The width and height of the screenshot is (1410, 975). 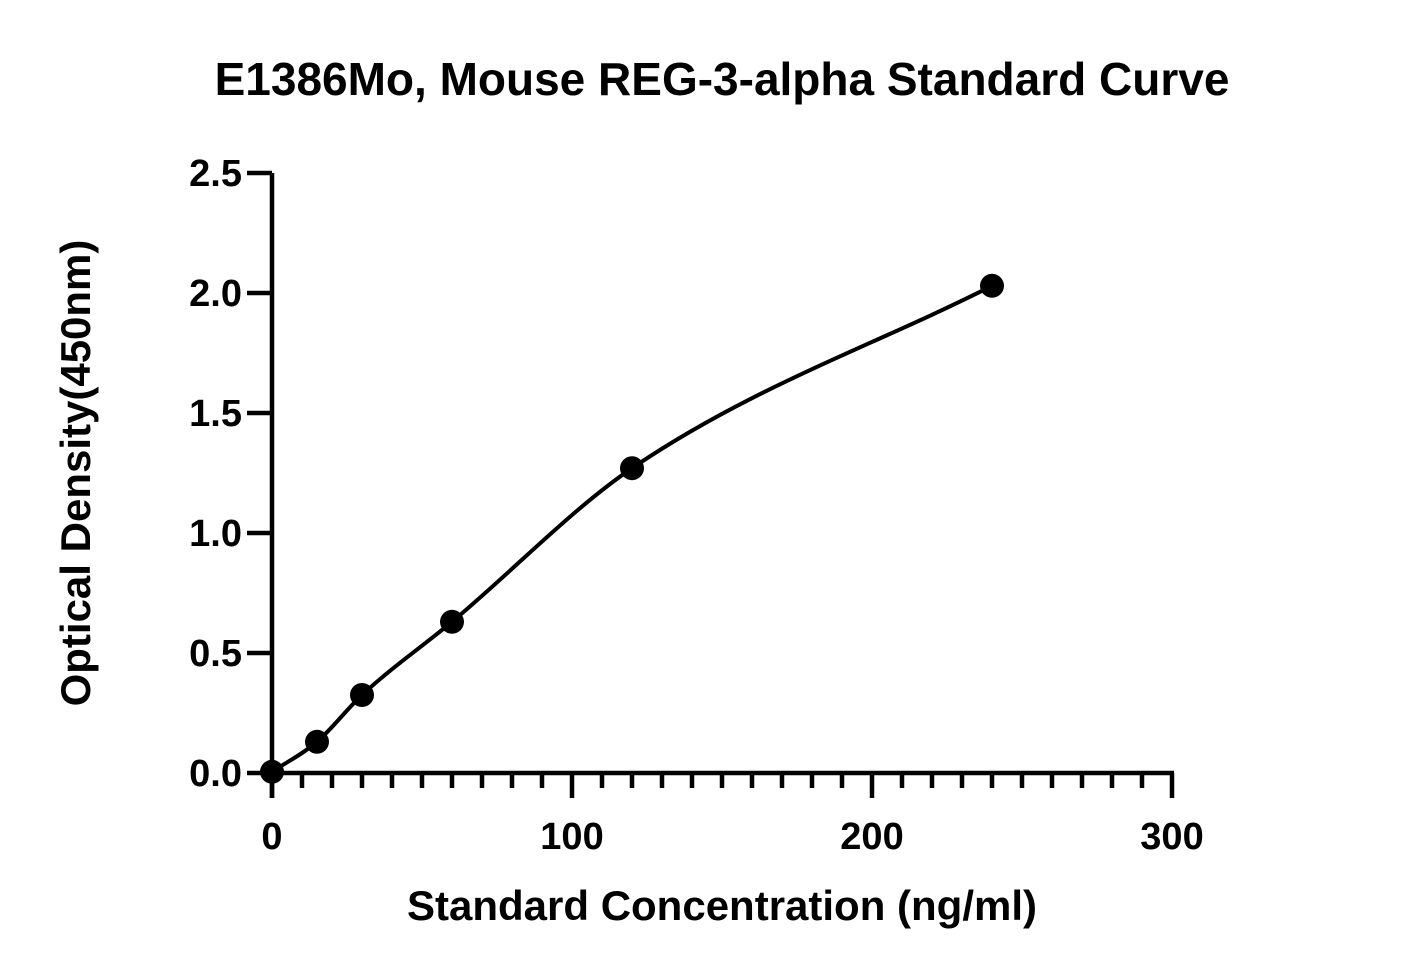 What do you see at coordinates (722, 905) in the screenshot?
I see `x-axis-label: Standard Concentration (ng/ml)` at bounding box center [722, 905].